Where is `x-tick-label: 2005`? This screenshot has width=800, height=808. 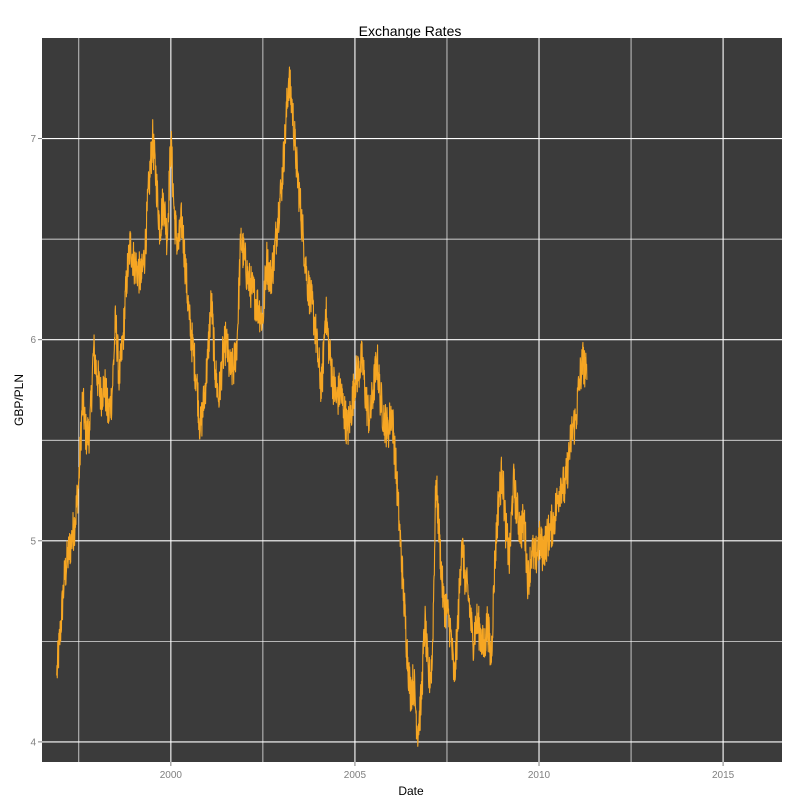
x-tick-label: 2005 is located at coordinates (355, 775).